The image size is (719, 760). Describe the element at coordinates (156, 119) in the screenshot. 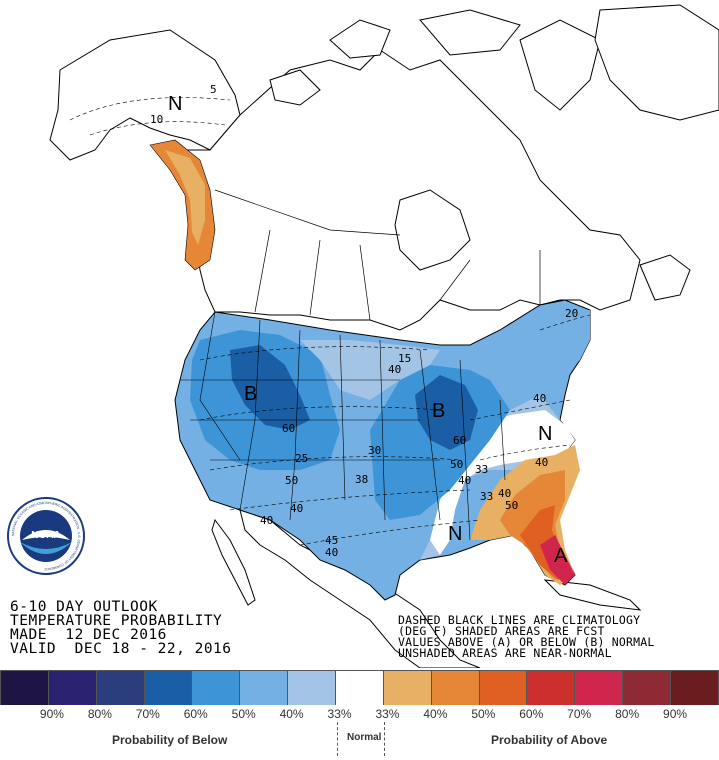

I see `contour-label: 10` at that location.